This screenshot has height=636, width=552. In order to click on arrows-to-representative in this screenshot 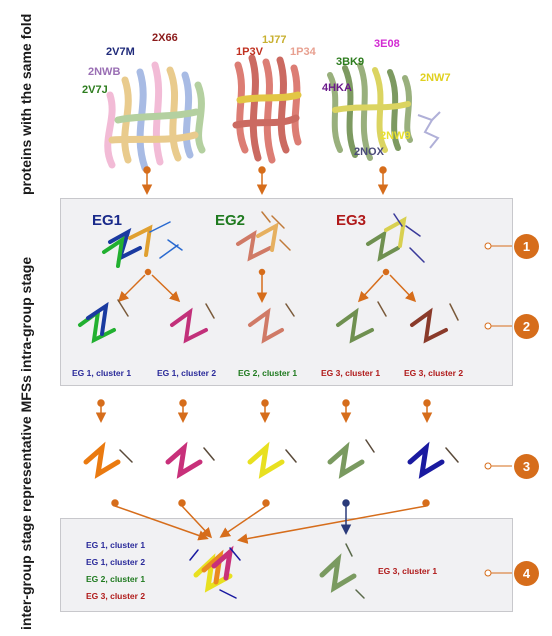, I will do `click(264, 411)`.